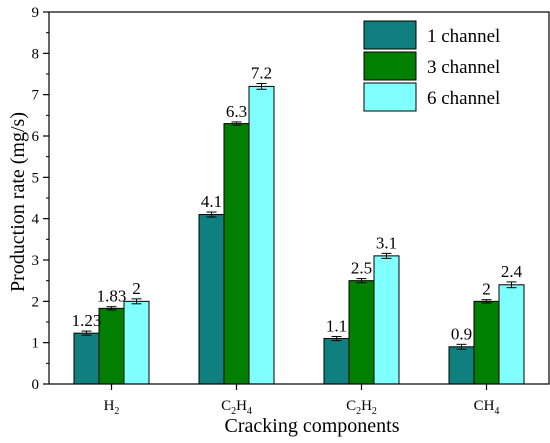  What do you see at coordinates (36, 261) in the screenshot?
I see `y-tick-label: 3` at bounding box center [36, 261].